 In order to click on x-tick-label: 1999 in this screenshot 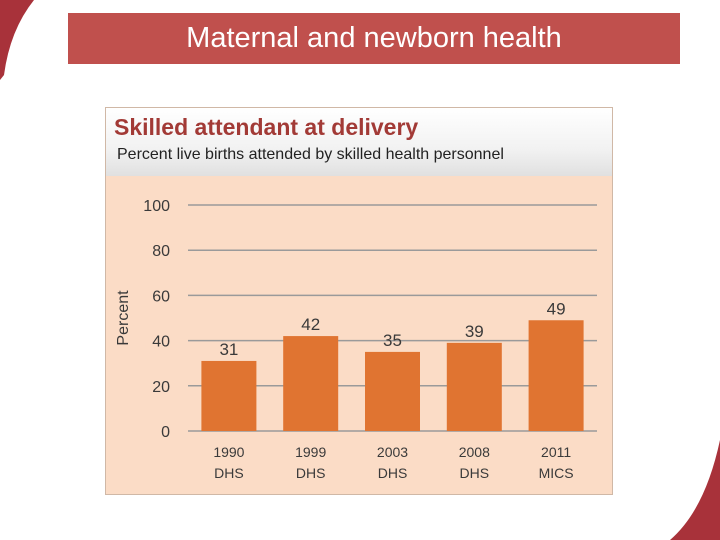, I will do `click(310, 452)`.